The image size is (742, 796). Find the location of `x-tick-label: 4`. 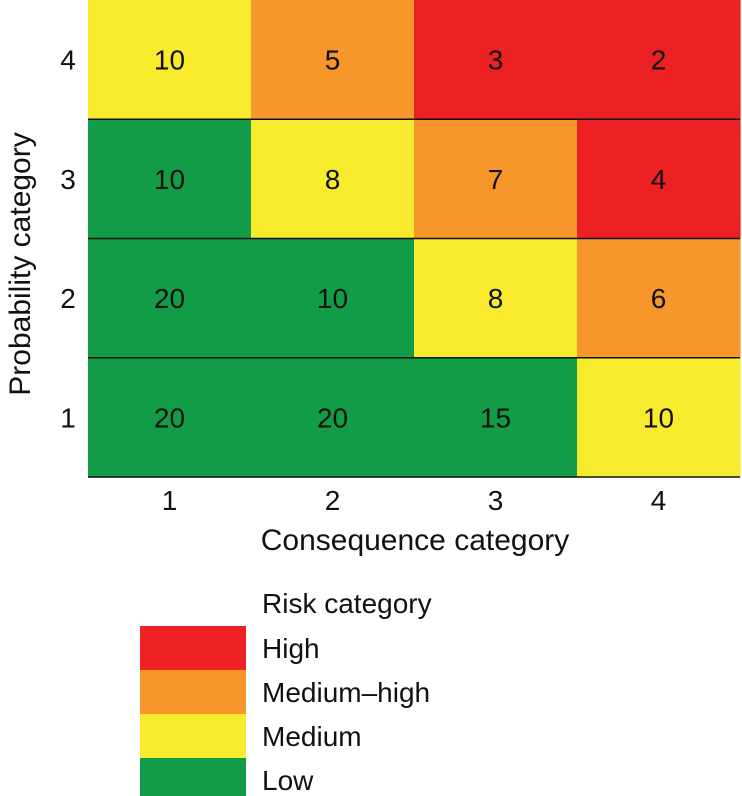

x-tick-label: 4 is located at coordinates (659, 500).